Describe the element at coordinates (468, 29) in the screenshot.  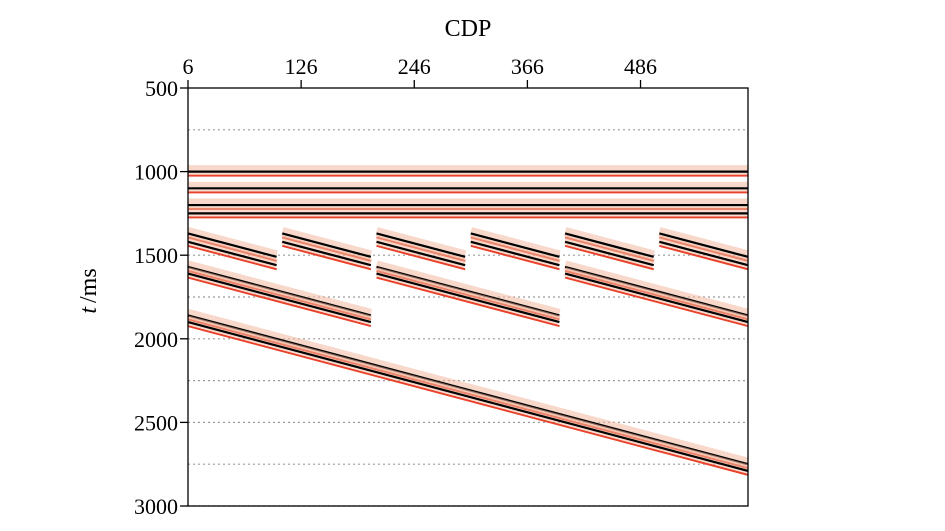
I see `x-axis-title: CDP` at that location.